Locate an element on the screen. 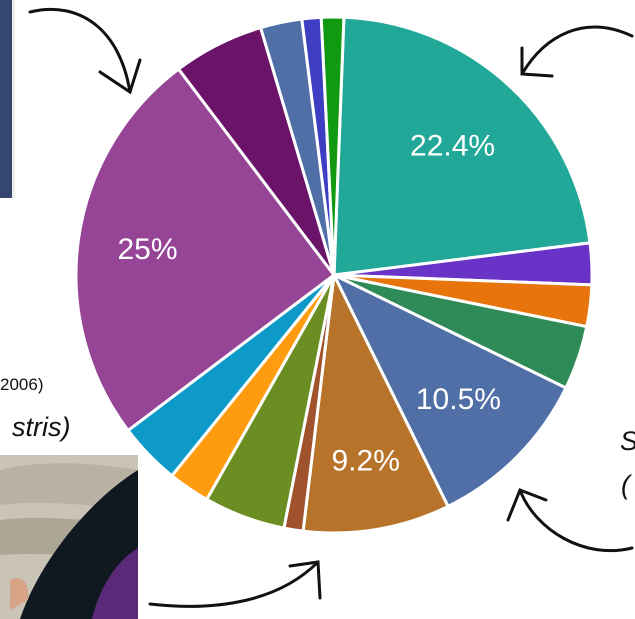 This screenshot has width=635, height=619. slice-label-5: 10.5% is located at coordinates (458, 399).